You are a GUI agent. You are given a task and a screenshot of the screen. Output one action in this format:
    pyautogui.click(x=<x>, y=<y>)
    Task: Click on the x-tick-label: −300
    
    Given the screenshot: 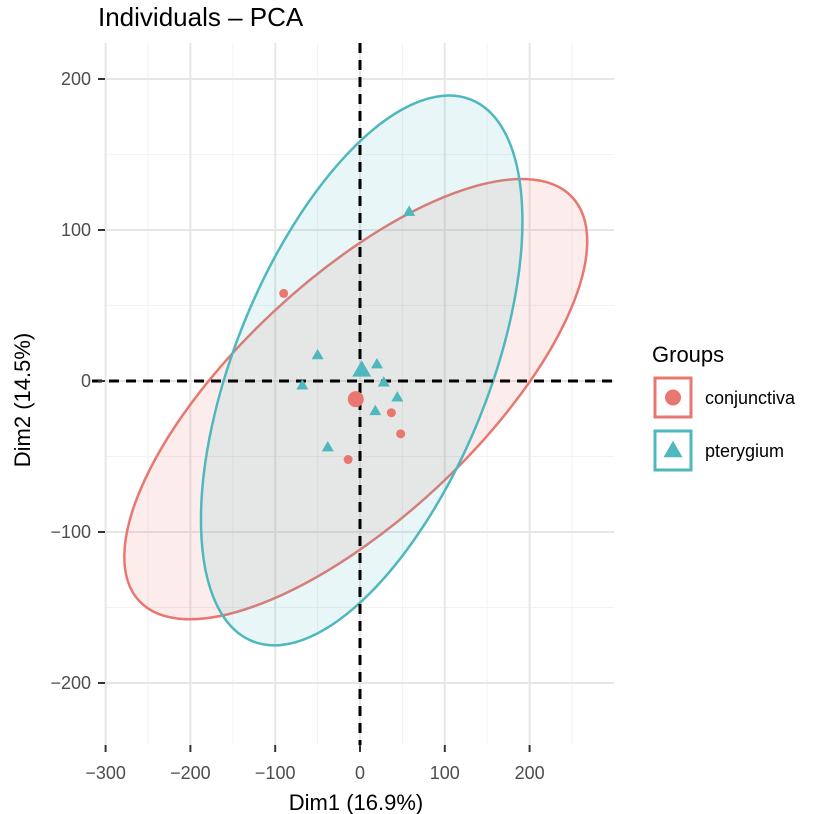 What is the action you would take?
    pyautogui.click(x=105, y=773)
    